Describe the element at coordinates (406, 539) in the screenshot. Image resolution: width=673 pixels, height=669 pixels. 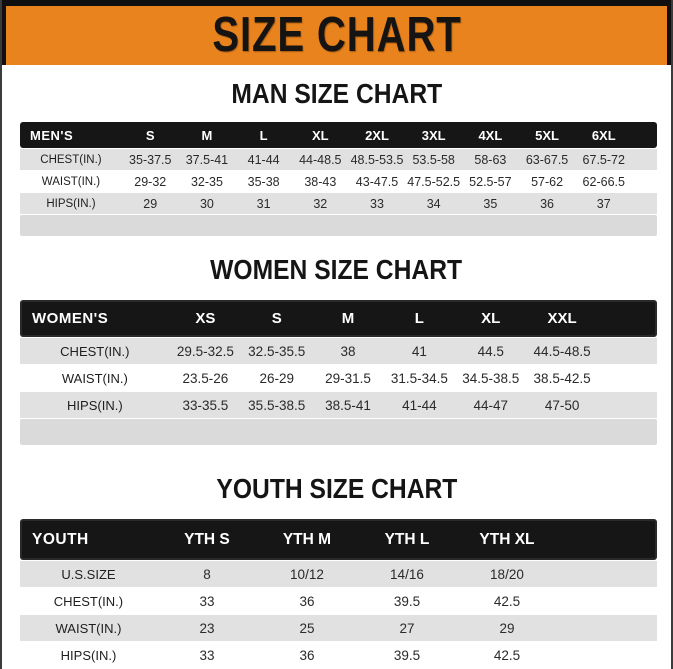
I see `column-header: YTH L` at that location.